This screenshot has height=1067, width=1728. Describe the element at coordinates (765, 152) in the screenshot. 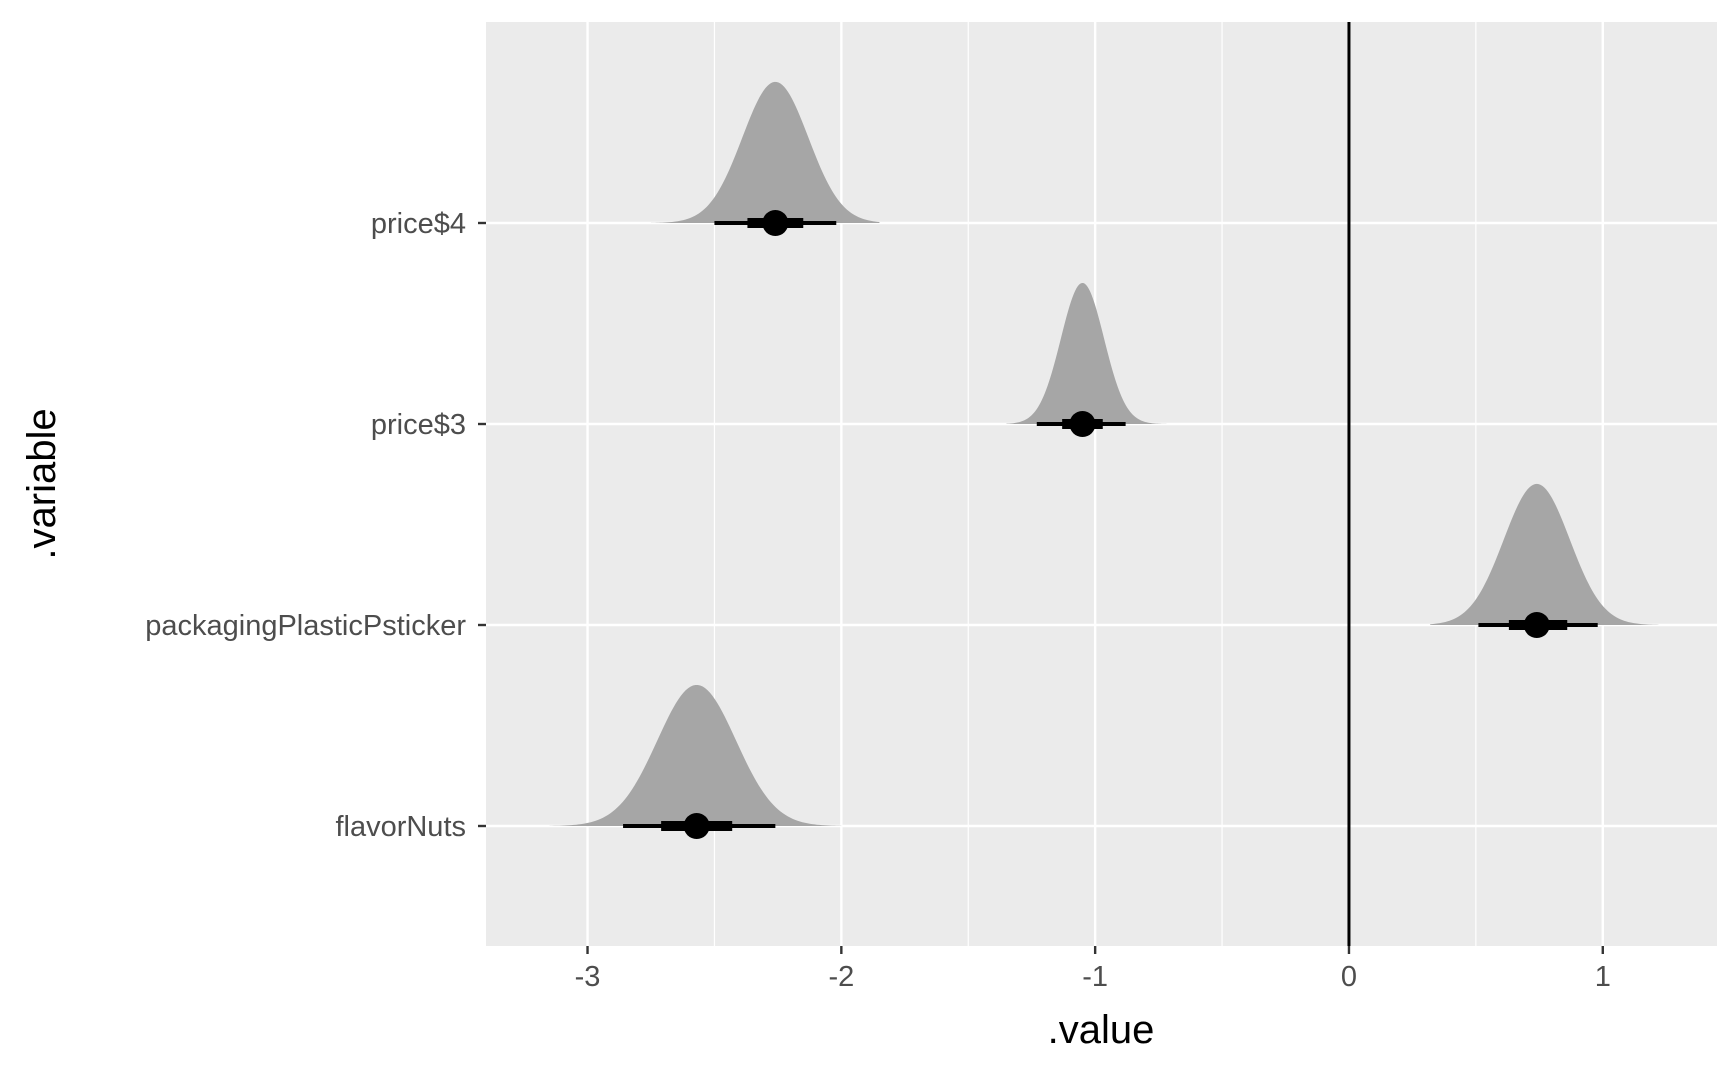

I see `density-price$4` at that location.